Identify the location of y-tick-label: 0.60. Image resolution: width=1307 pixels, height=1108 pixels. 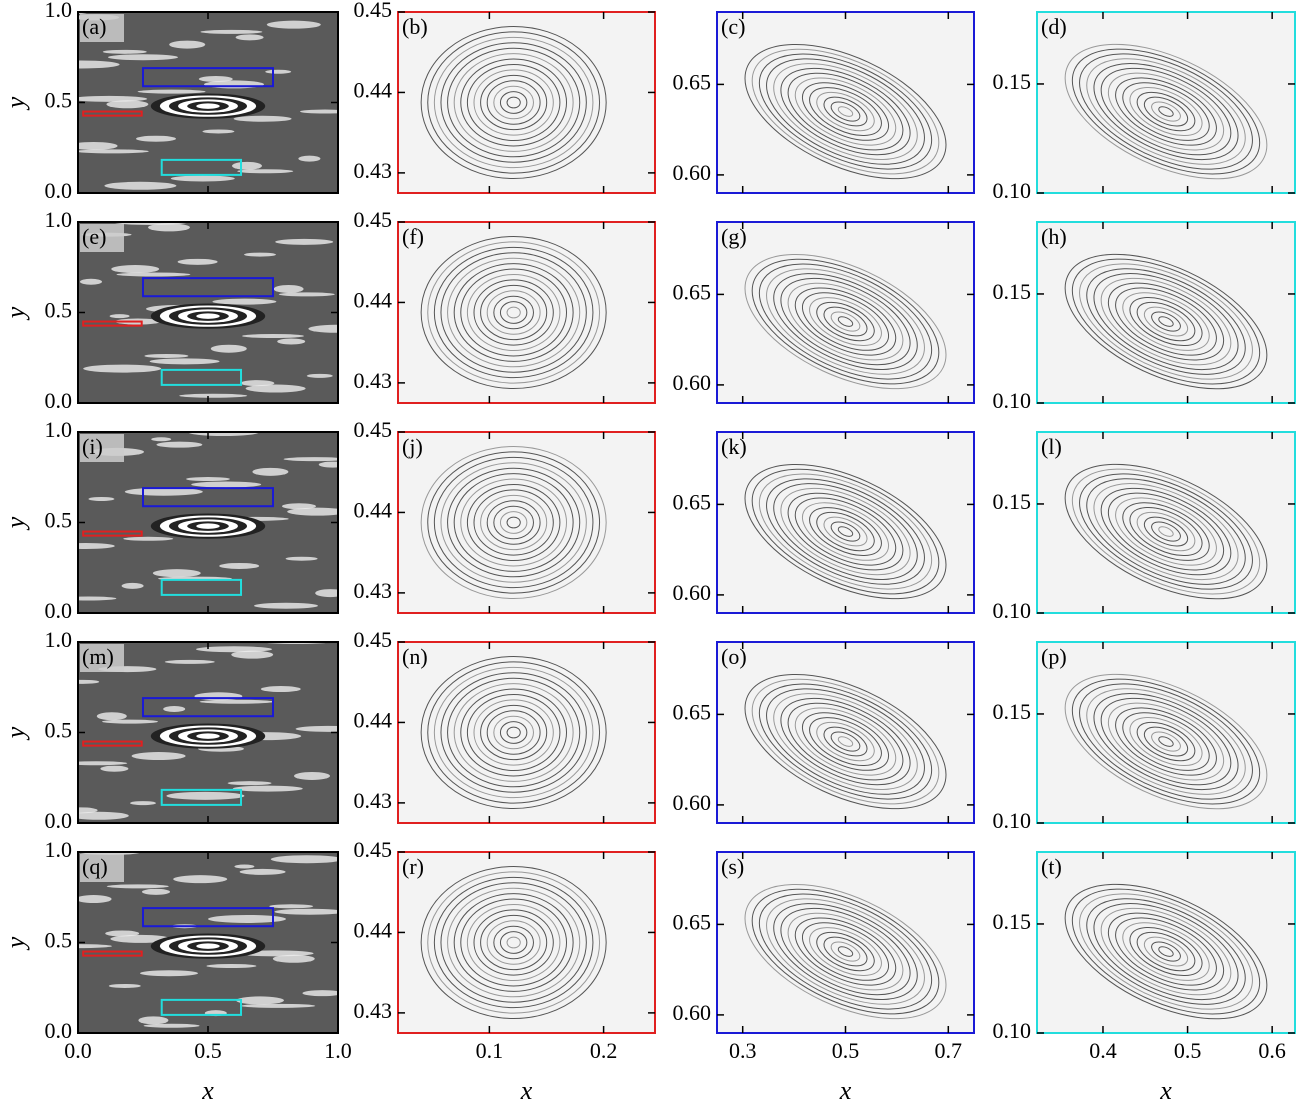
(692, 172).